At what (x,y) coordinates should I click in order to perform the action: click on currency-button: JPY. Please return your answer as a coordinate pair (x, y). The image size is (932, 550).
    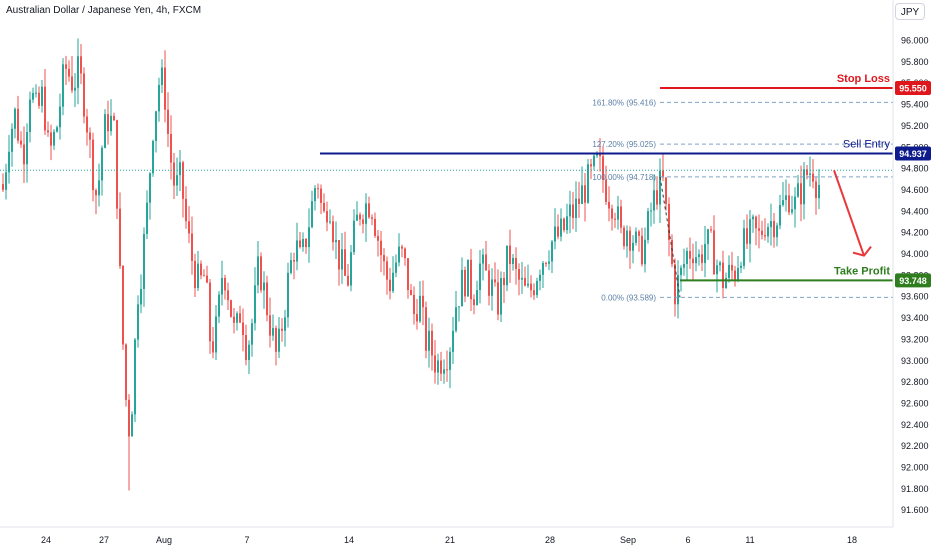
    Looking at the image, I should click on (910, 11).